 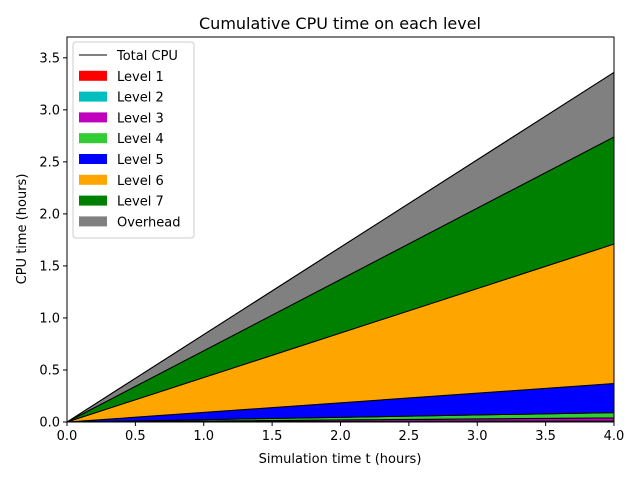 What do you see at coordinates (614, 436) in the screenshot?
I see `x-tick-label: 4.0` at bounding box center [614, 436].